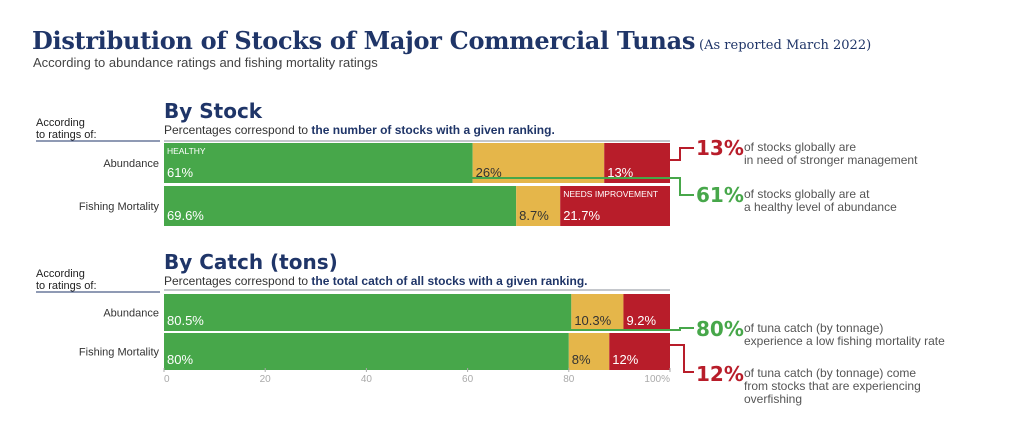 This screenshot has height=433, width=1023. Describe the element at coordinates (251, 262) in the screenshot. I see `panel2-title: By Catch (tons)` at that location.